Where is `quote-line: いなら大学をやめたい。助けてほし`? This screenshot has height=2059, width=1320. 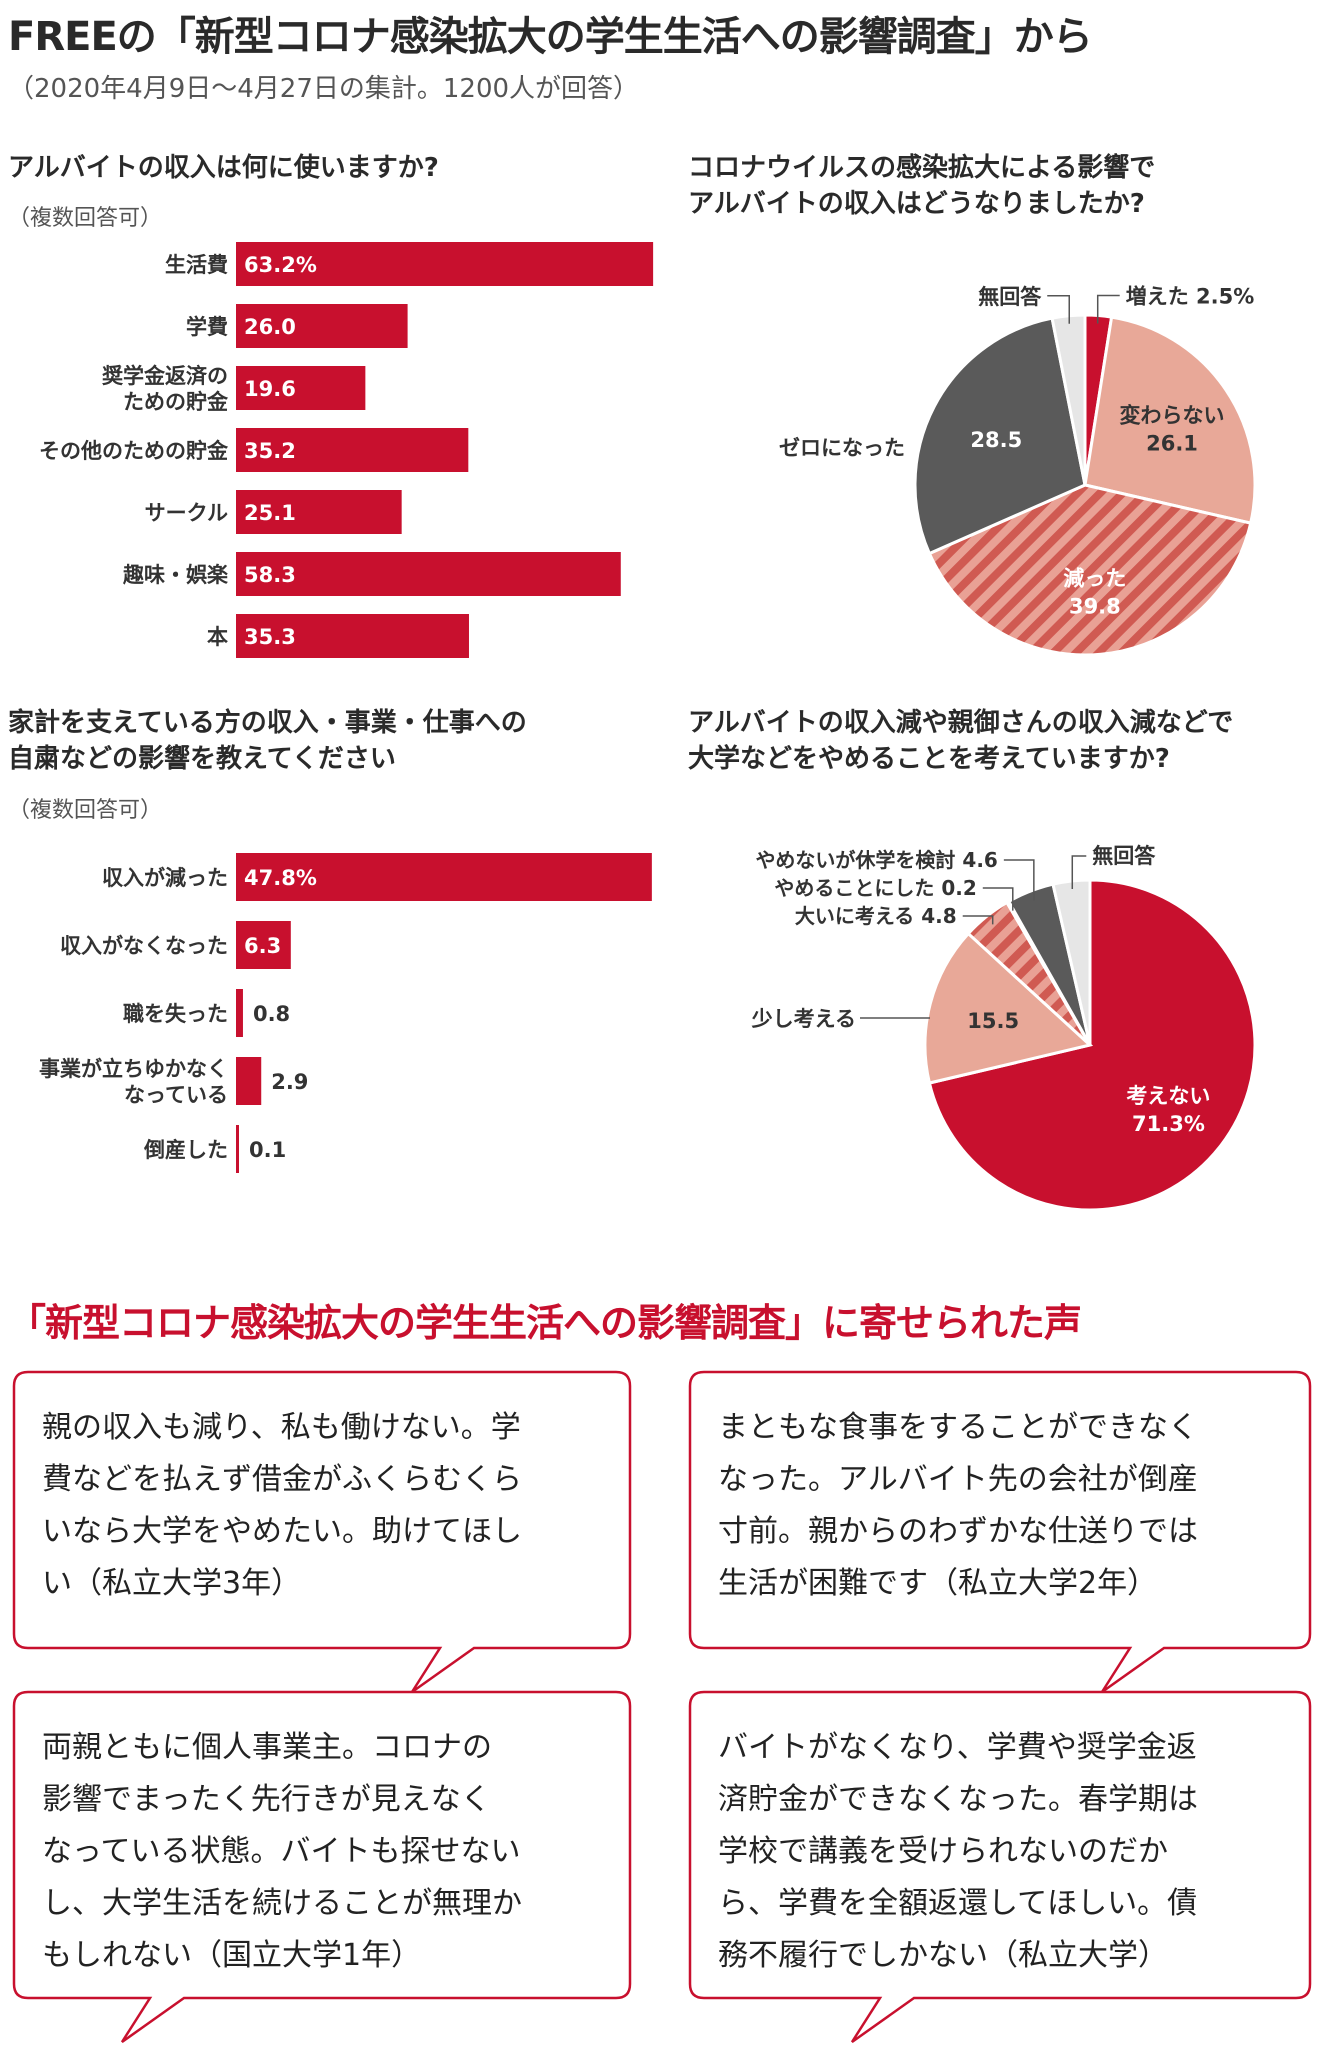 quote-line: いなら大学をやめたい。助けてほし is located at coordinates (282, 1531).